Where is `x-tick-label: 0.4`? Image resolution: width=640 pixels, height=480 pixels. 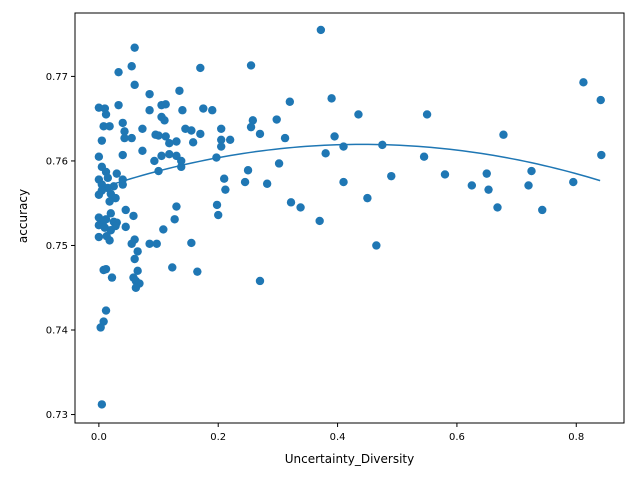 x-tick-label: 0.4 is located at coordinates (338, 437).